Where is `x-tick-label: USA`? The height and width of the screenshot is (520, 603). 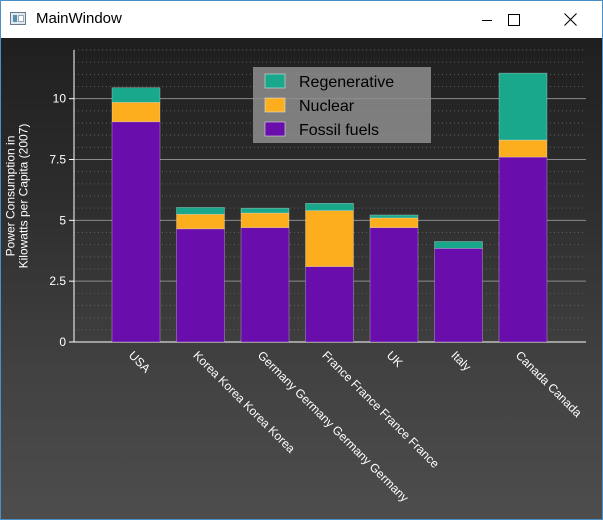 x-tick-label: USA is located at coordinates (139, 361).